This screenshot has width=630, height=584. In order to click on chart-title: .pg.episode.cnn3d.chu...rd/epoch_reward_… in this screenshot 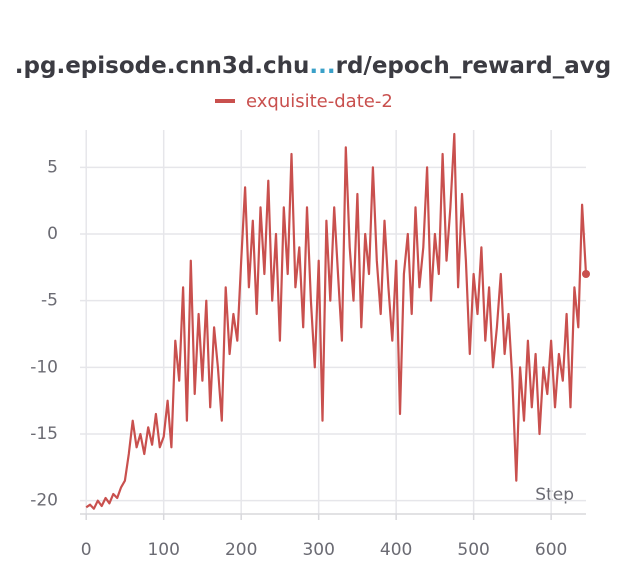, I will do `click(313, 66)`.